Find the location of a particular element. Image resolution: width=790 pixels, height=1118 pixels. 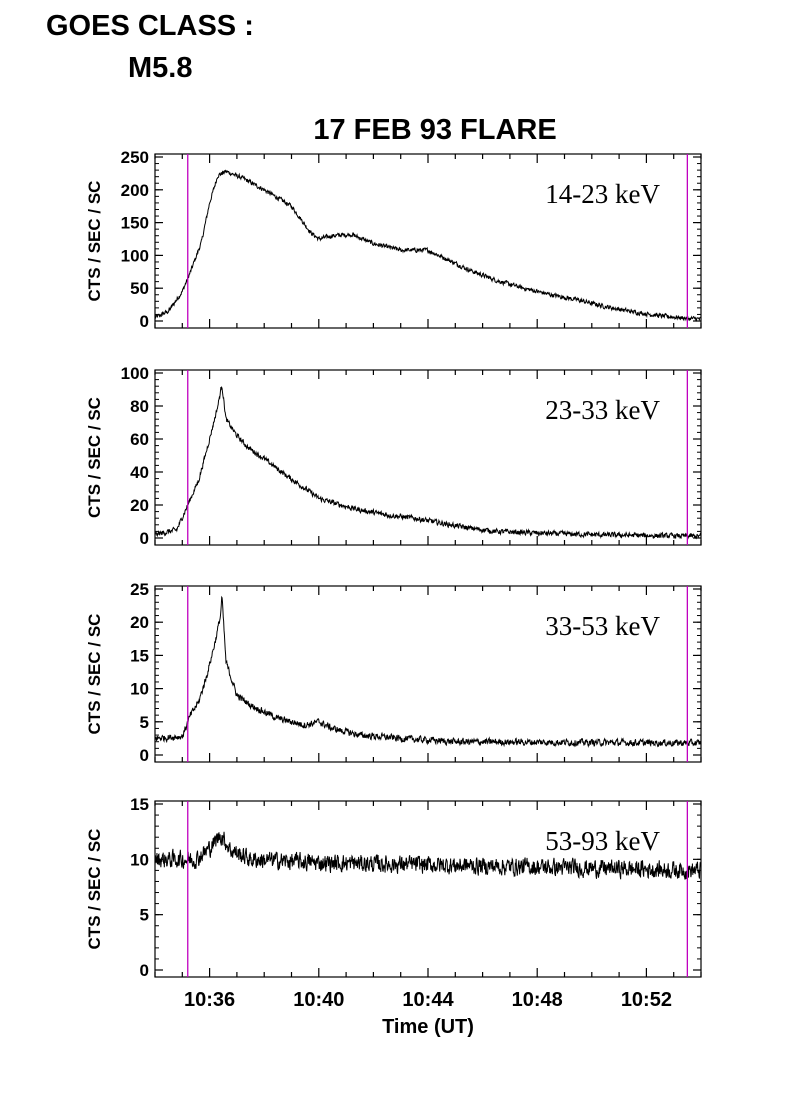

energy-band-label: 23-33 keV is located at coordinates (602, 410).